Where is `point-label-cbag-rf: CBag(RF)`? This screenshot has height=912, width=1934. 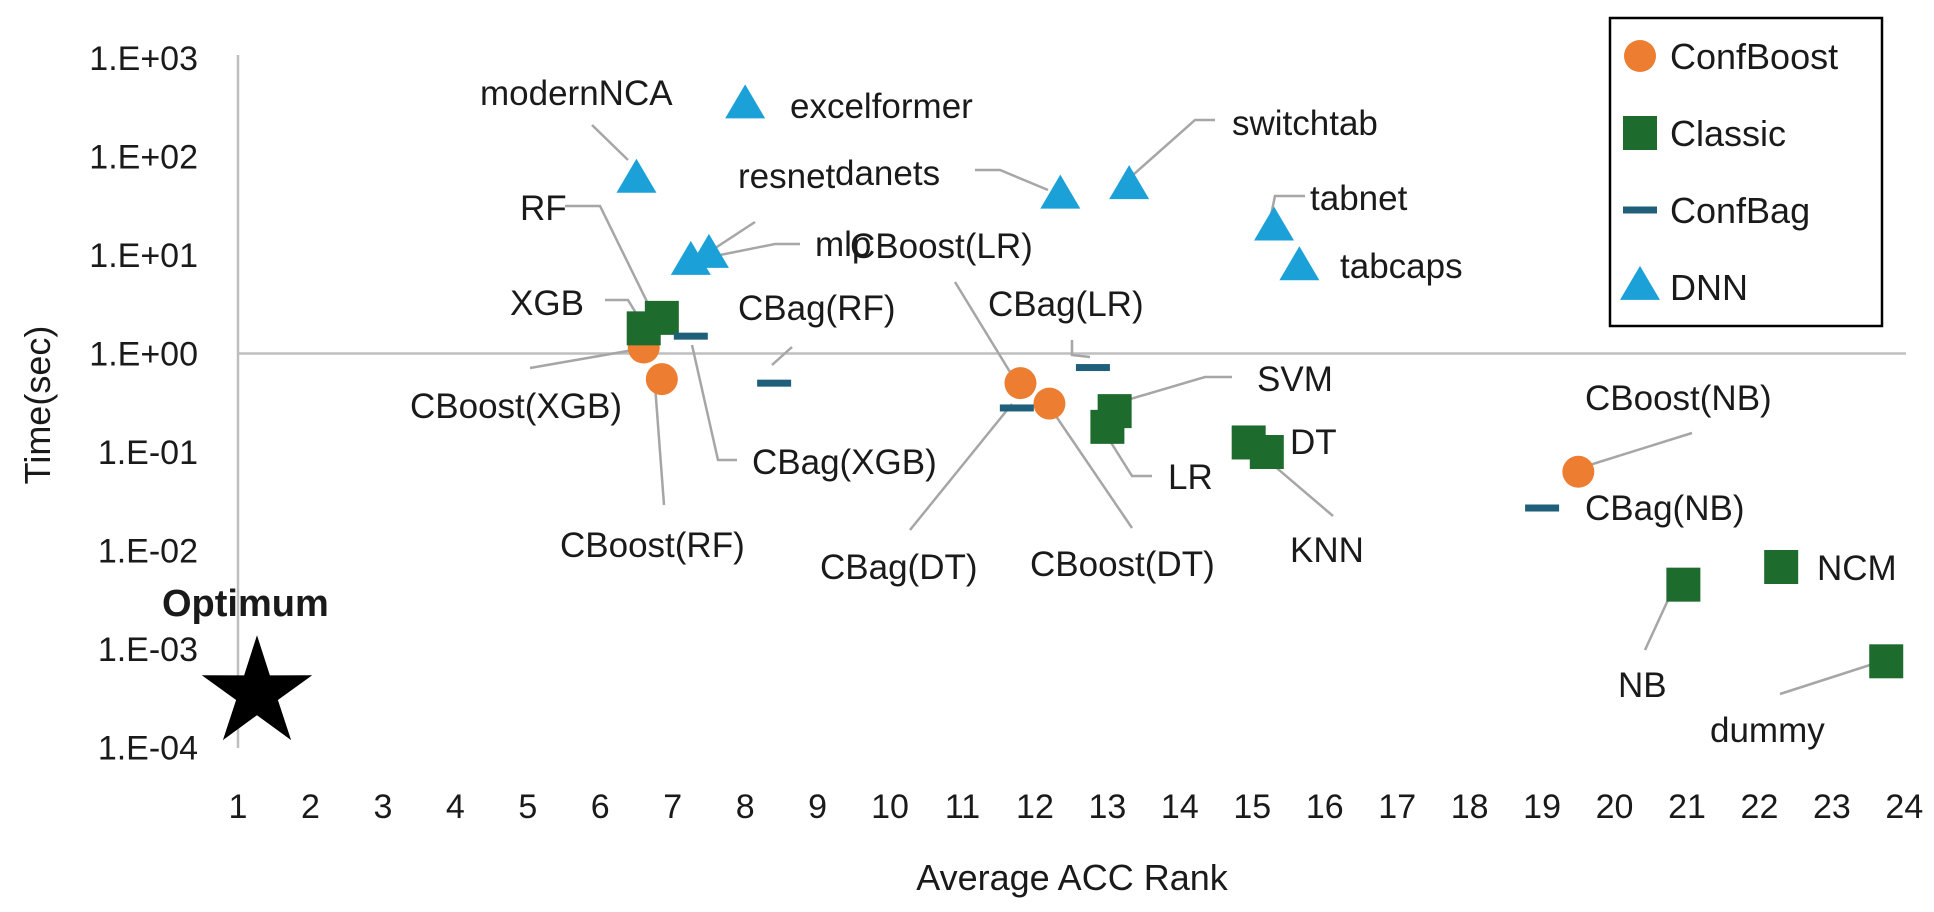
point-label-cbag-rf: CBag(RF) is located at coordinates (817, 308).